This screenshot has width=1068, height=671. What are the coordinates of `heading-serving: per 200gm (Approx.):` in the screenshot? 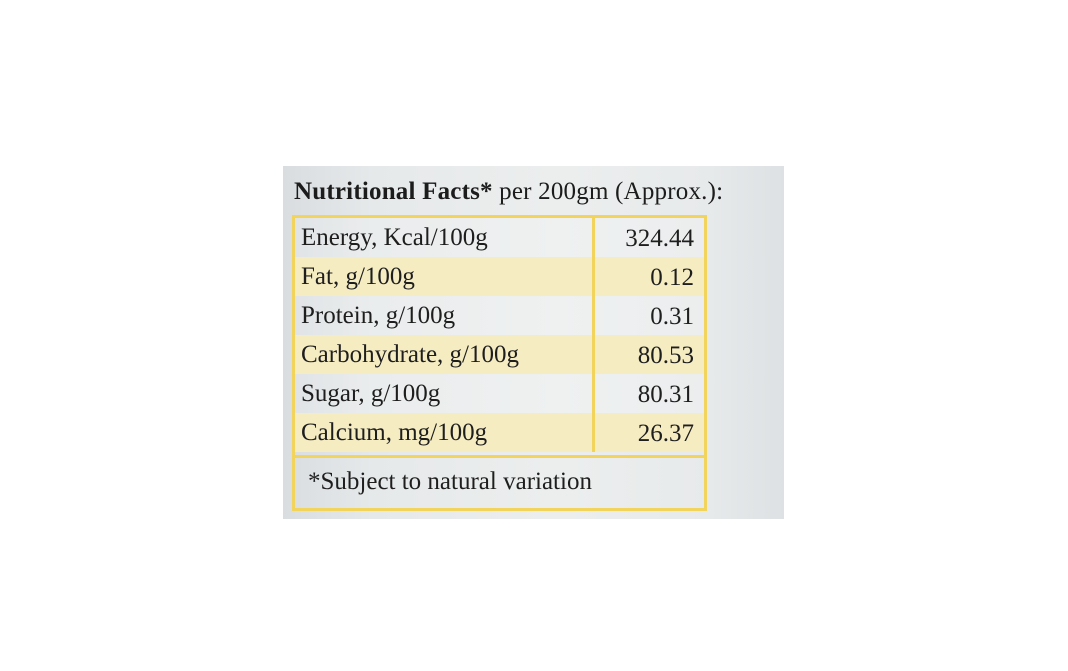 It's located at (608, 191).